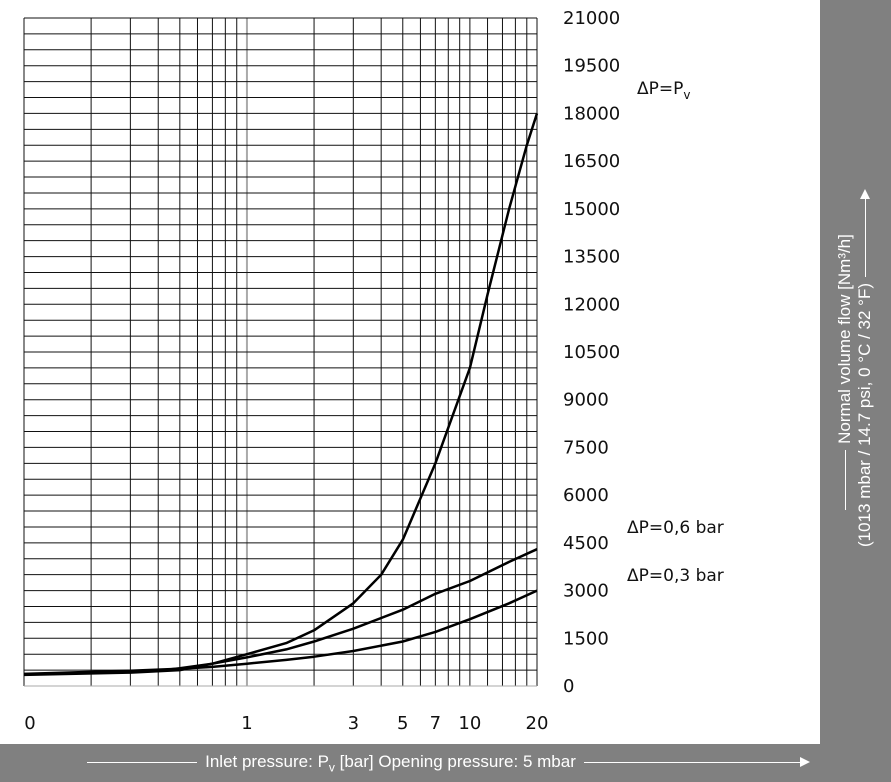 The height and width of the screenshot is (782, 891). What do you see at coordinates (469, 723) in the screenshot?
I see `x-tick-label: 10` at bounding box center [469, 723].